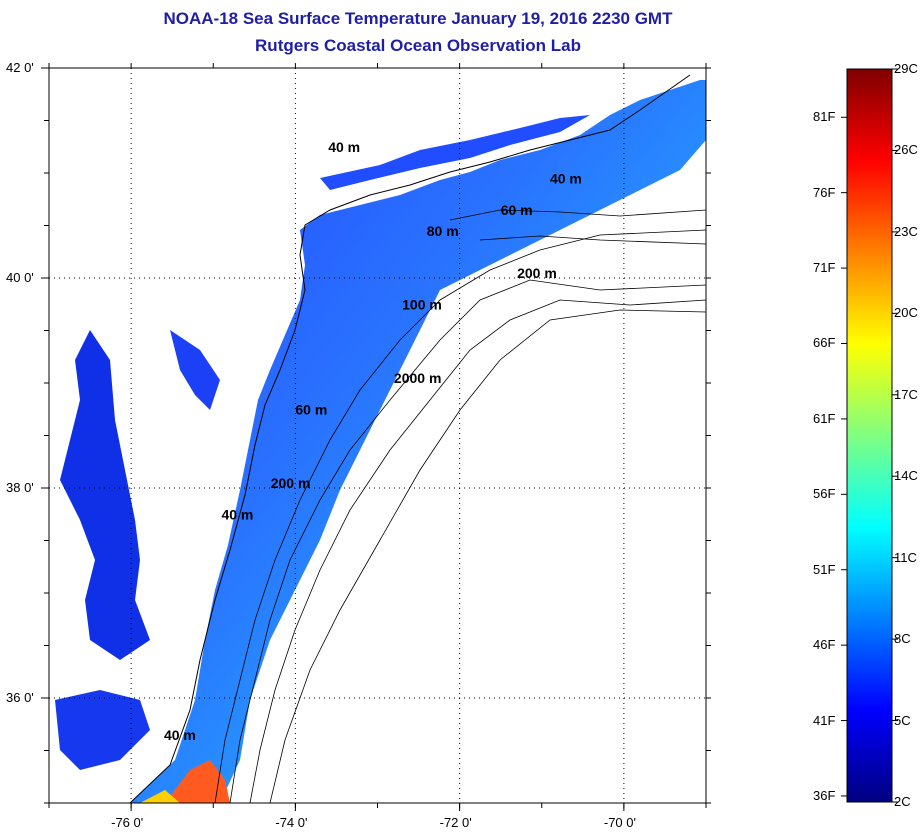  Describe the element at coordinates (20, 277) in the screenshot. I see `lat-tick-label: 40 0'` at that location.